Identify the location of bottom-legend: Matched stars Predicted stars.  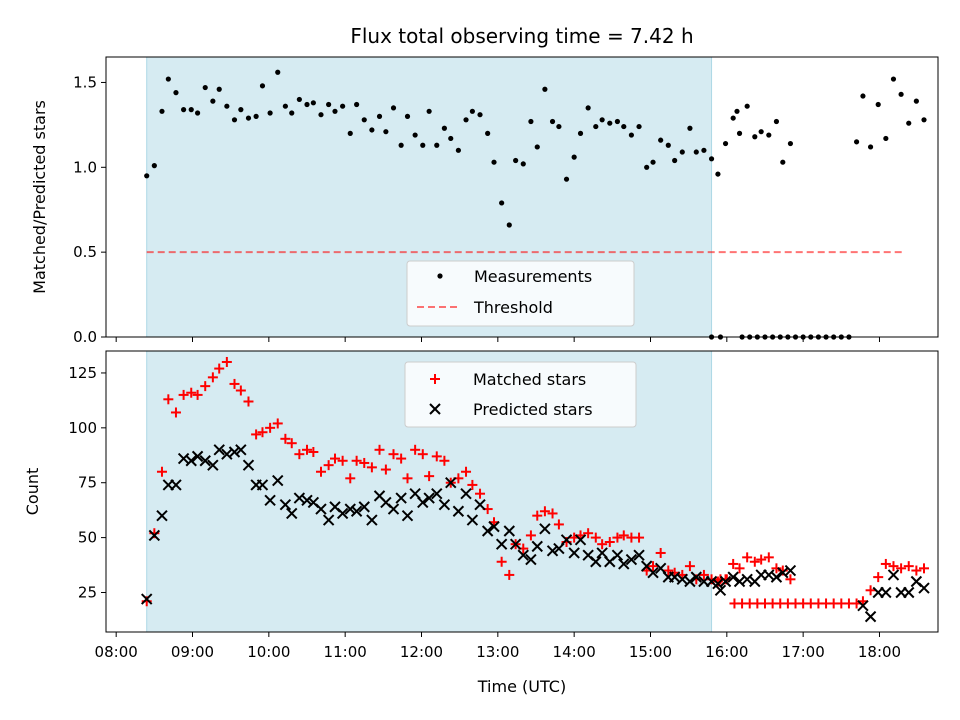
(520, 394).